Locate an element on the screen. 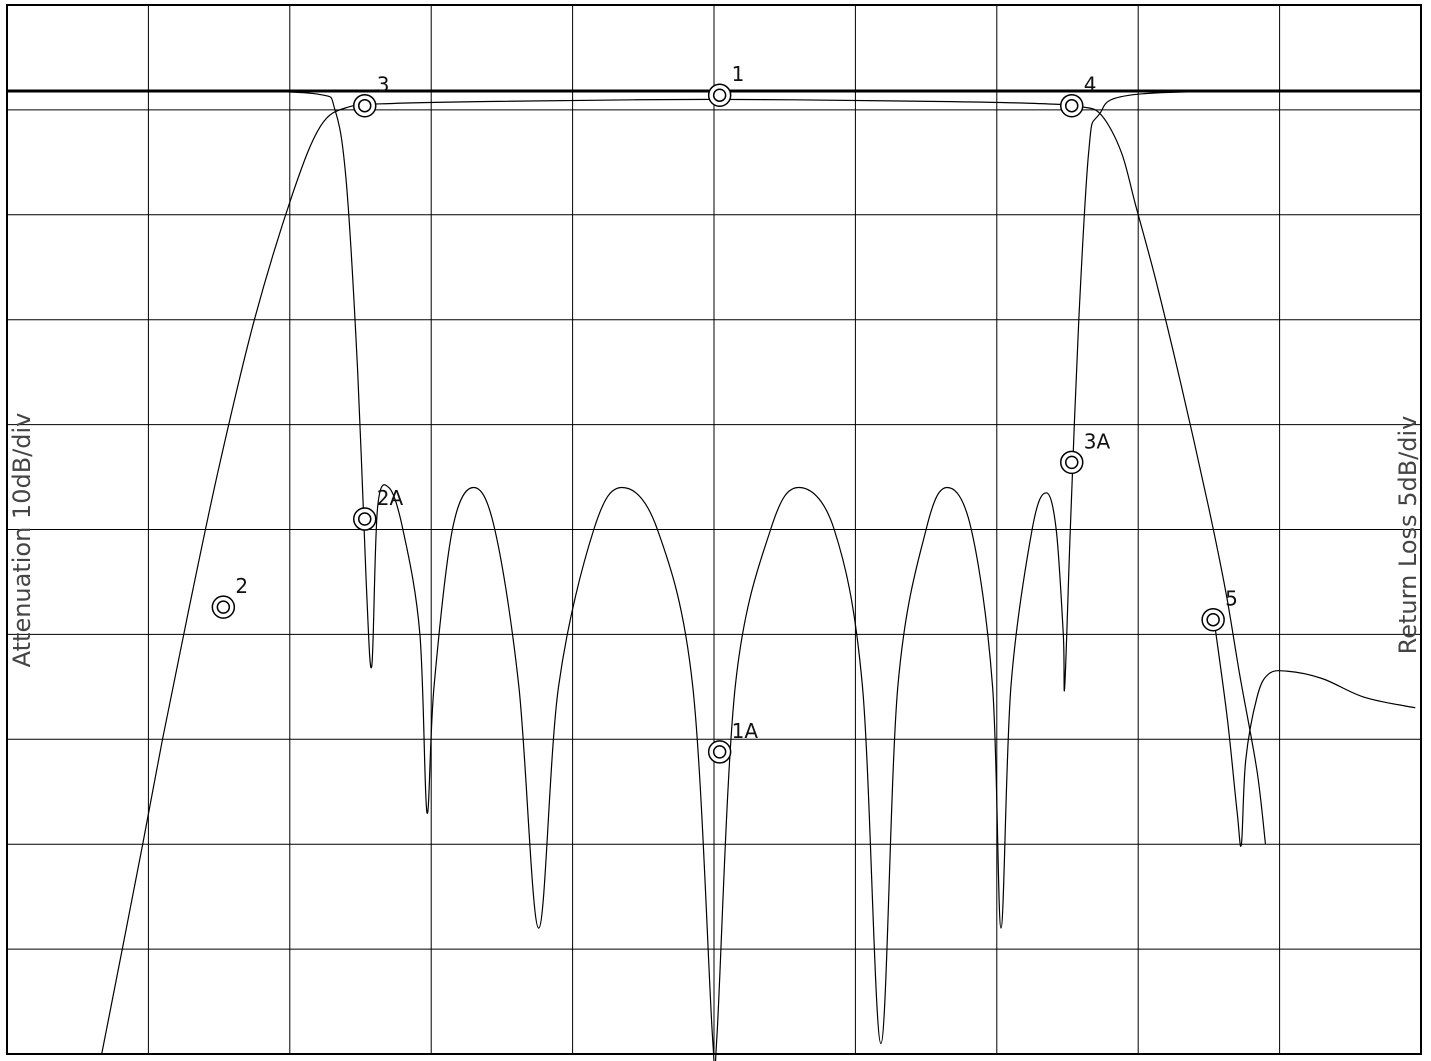  marker-1: 1 is located at coordinates (726, 84).